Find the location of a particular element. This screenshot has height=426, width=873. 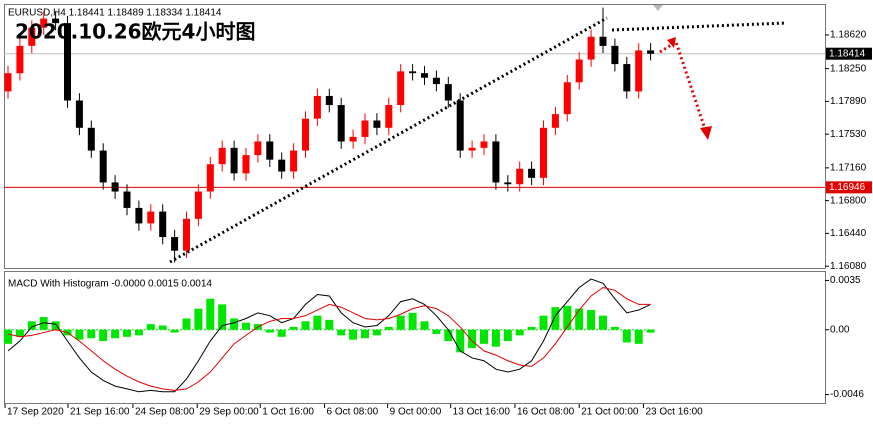

y-tick-label: 1.16440 is located at coordinates (848, 233).